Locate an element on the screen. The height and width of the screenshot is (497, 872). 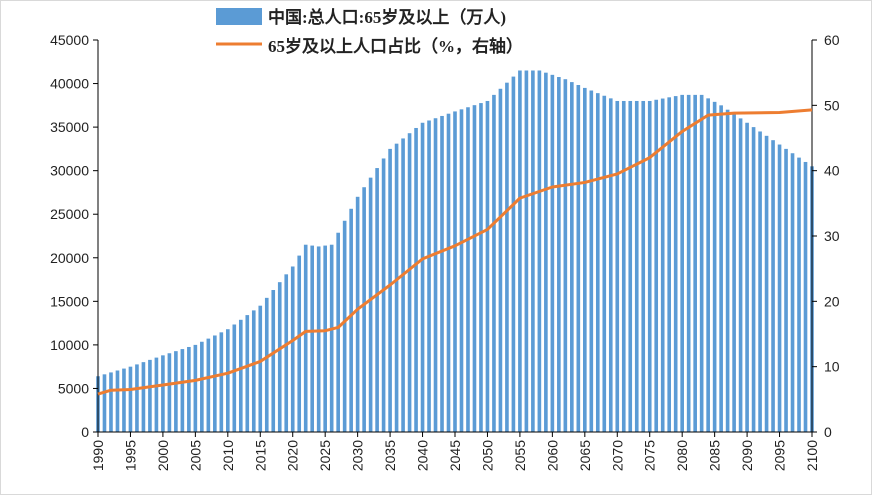
bar-2089 is located at coordinates (740, 275).